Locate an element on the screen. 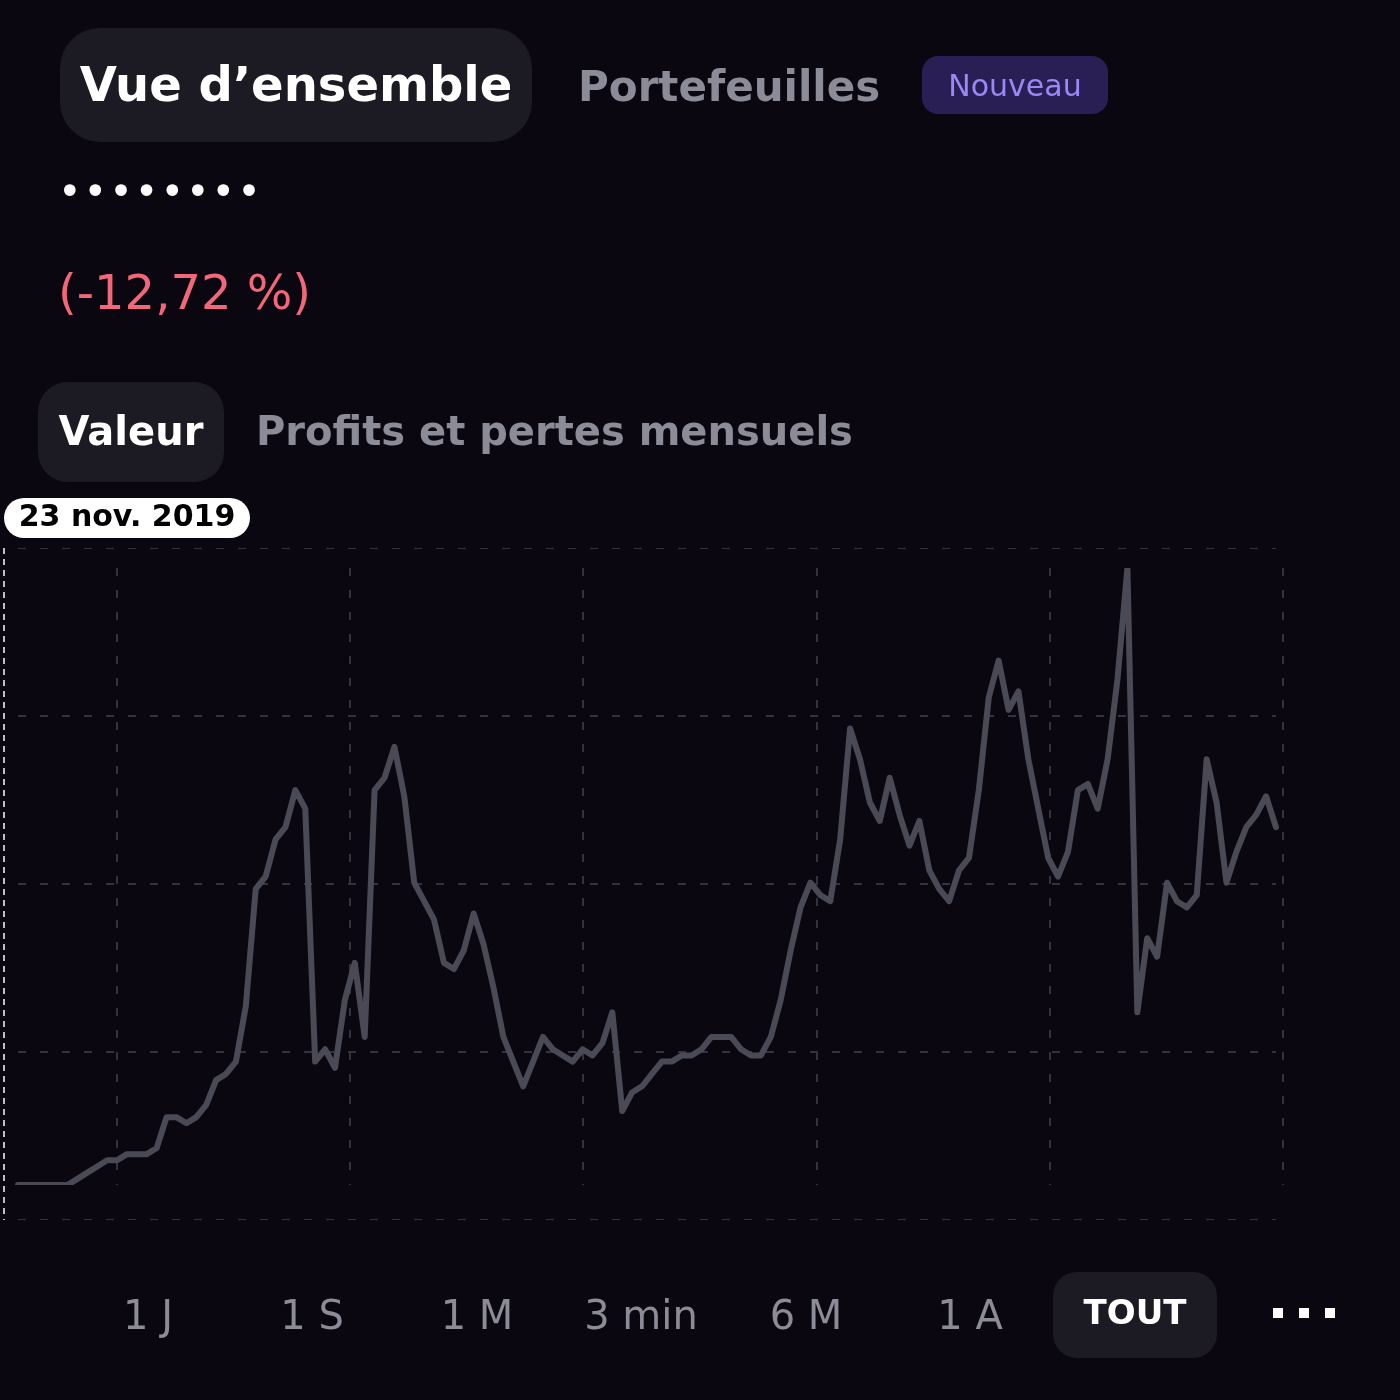  text: Nouveau is located at coordinates (1015, 85).